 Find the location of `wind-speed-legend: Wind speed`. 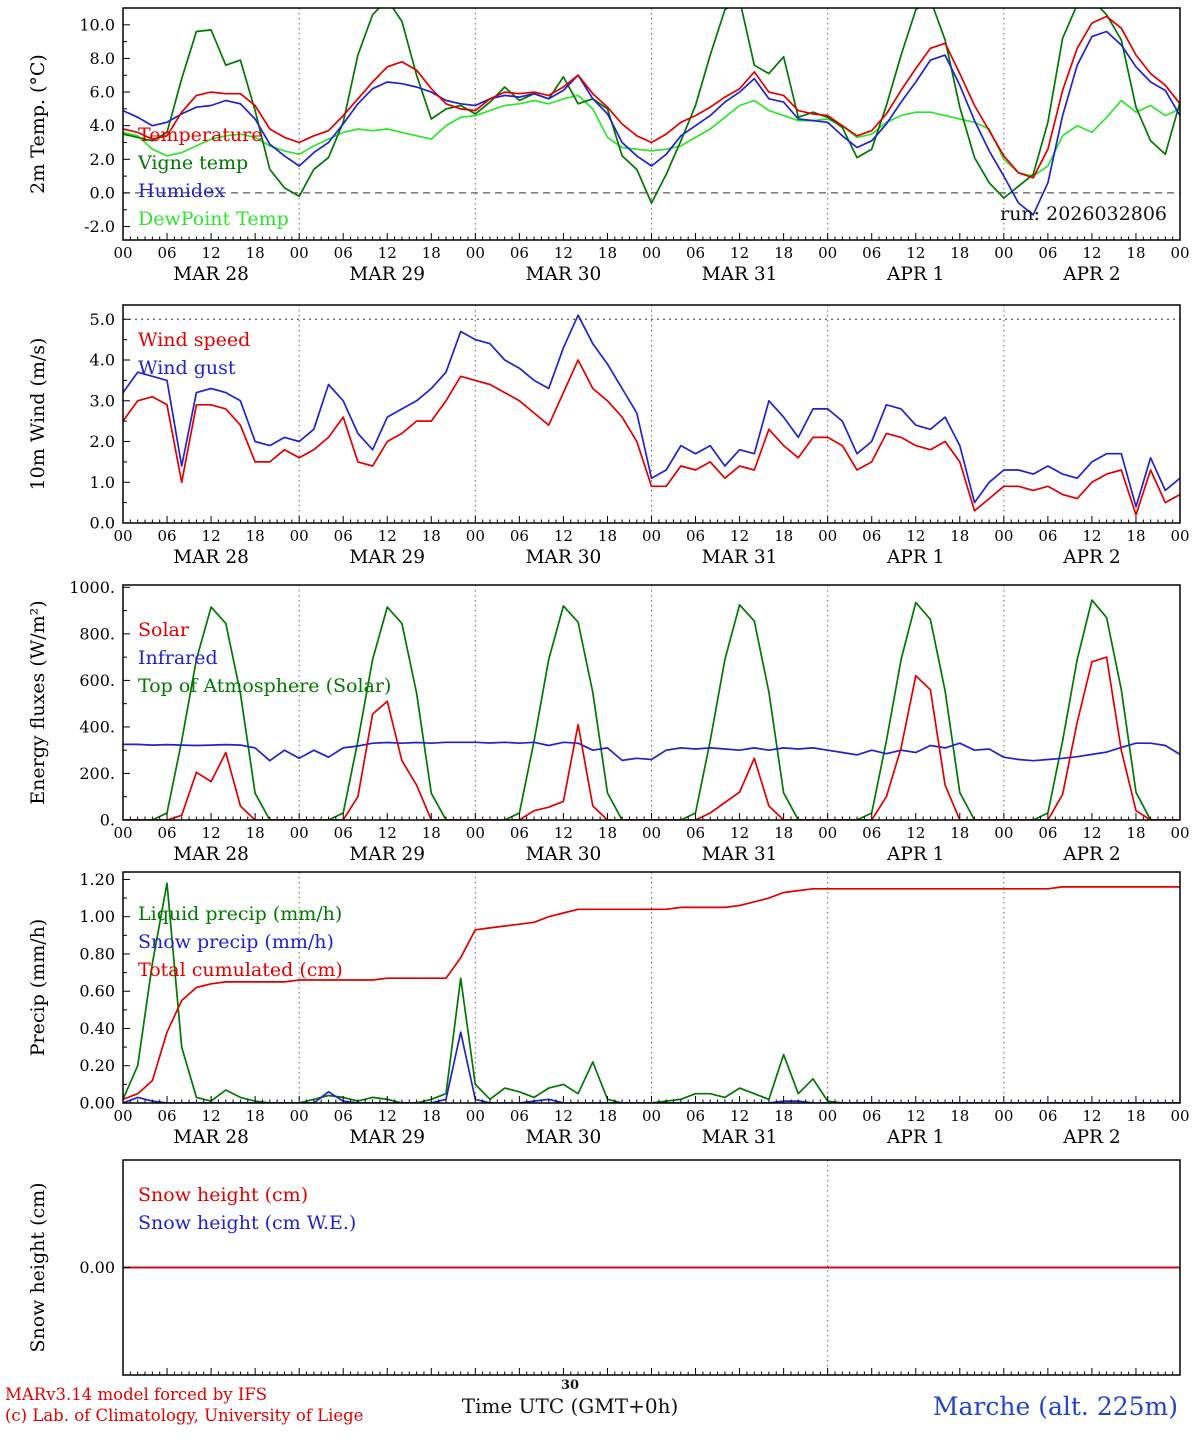

wind-speed-legend: Wind speed is located at coordinates (194, 340).